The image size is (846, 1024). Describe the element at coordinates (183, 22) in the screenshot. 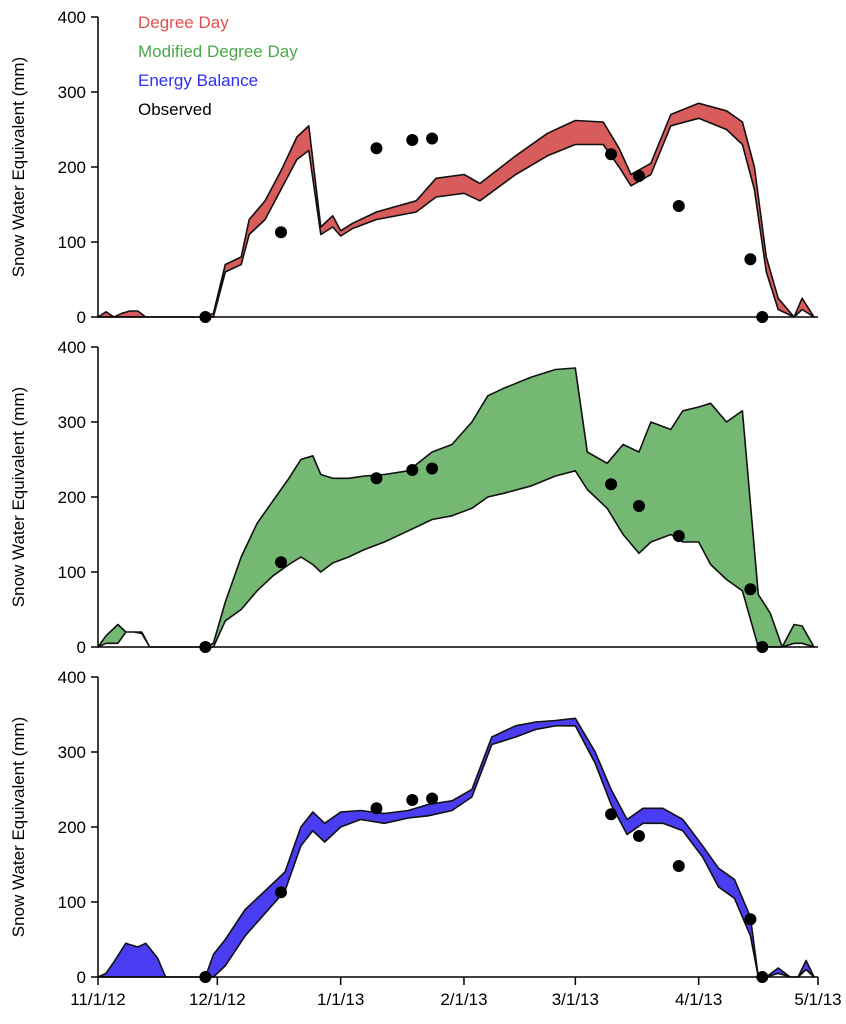

I see `legend-entry: Degree Day` at that location.